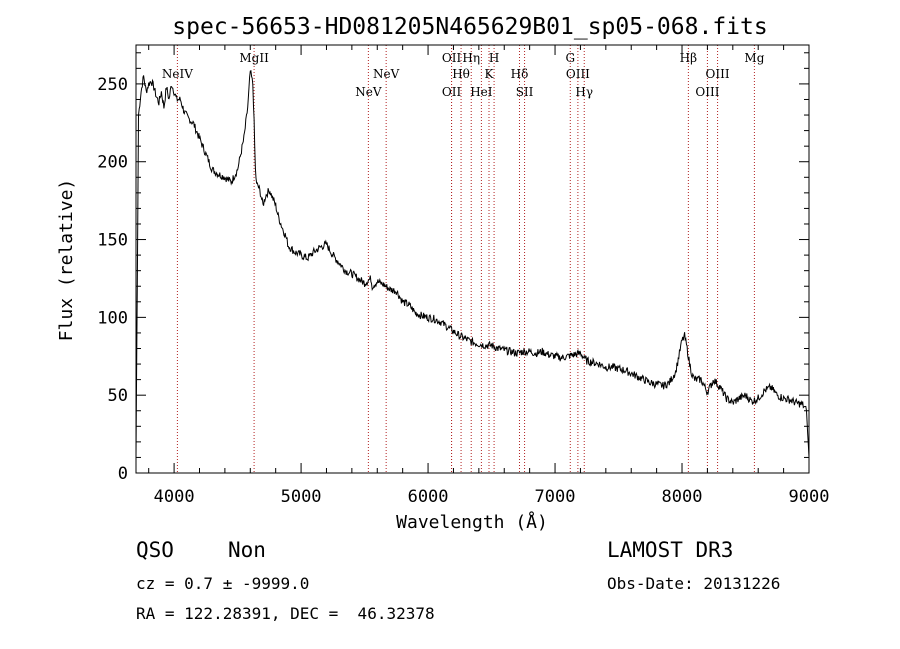 This screenshot has width=900, height=649. What do you see at coordinates (707, 92) in the screenshot?
I see `line-label-17: OIII` at bounding box center [707, 92].